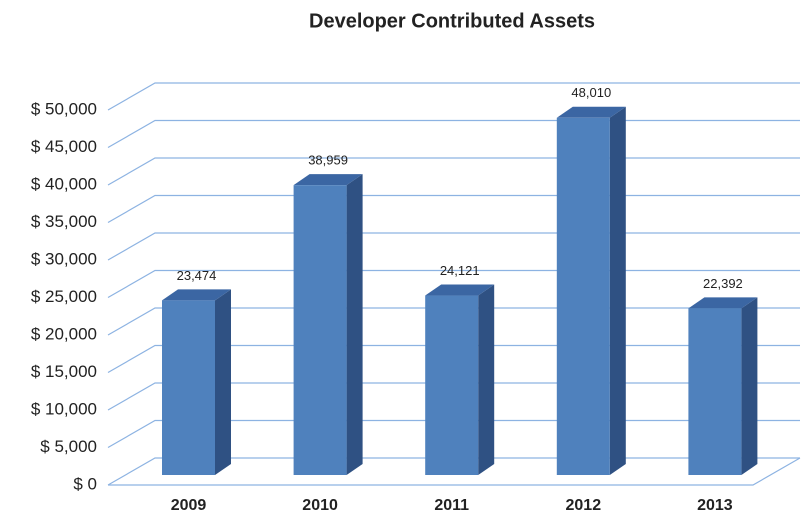 The width and height of the screenshot is (801, 521). Describe the element at coordinates (320, 505) in the screenshot. I see `x-tick-label: 2010` at that location.